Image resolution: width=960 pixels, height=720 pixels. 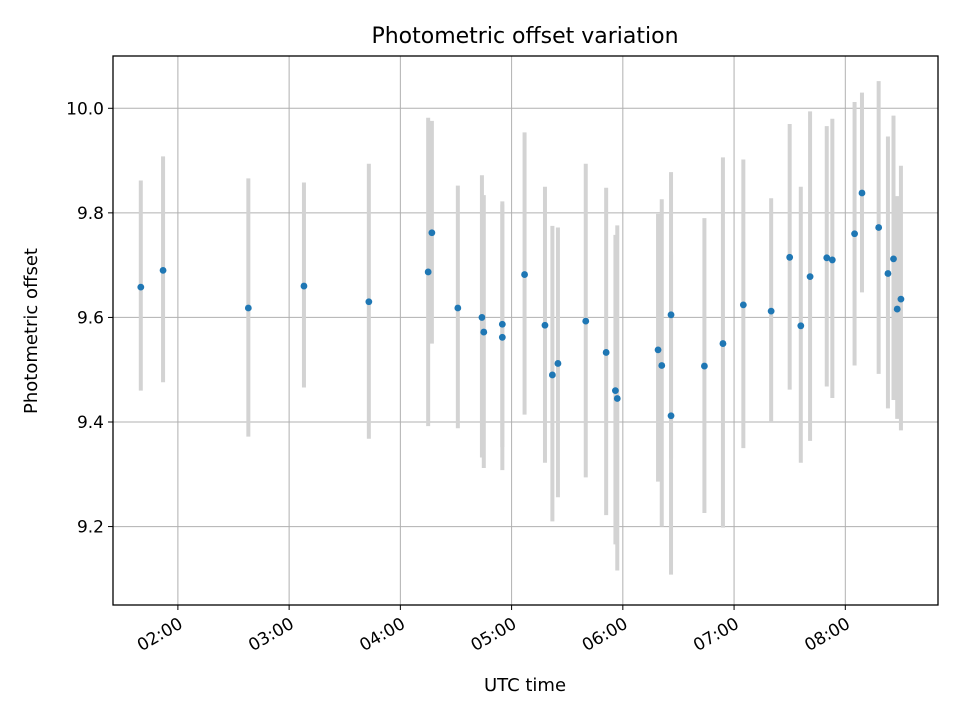 I want to click on y-tick-label: 9.2, so click(x=90, y=528).